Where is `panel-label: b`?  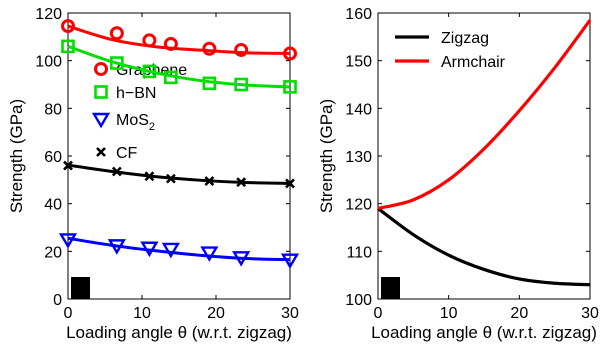 panel-label: b is located at coordinates (390, 288).